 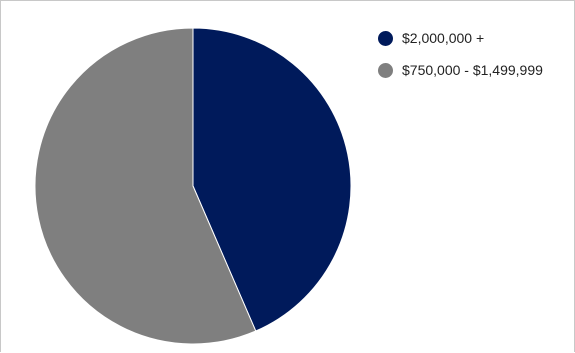 I want to click on legend-item-2000000-plus: $2,000,000 +, so click(x=473, y=38).